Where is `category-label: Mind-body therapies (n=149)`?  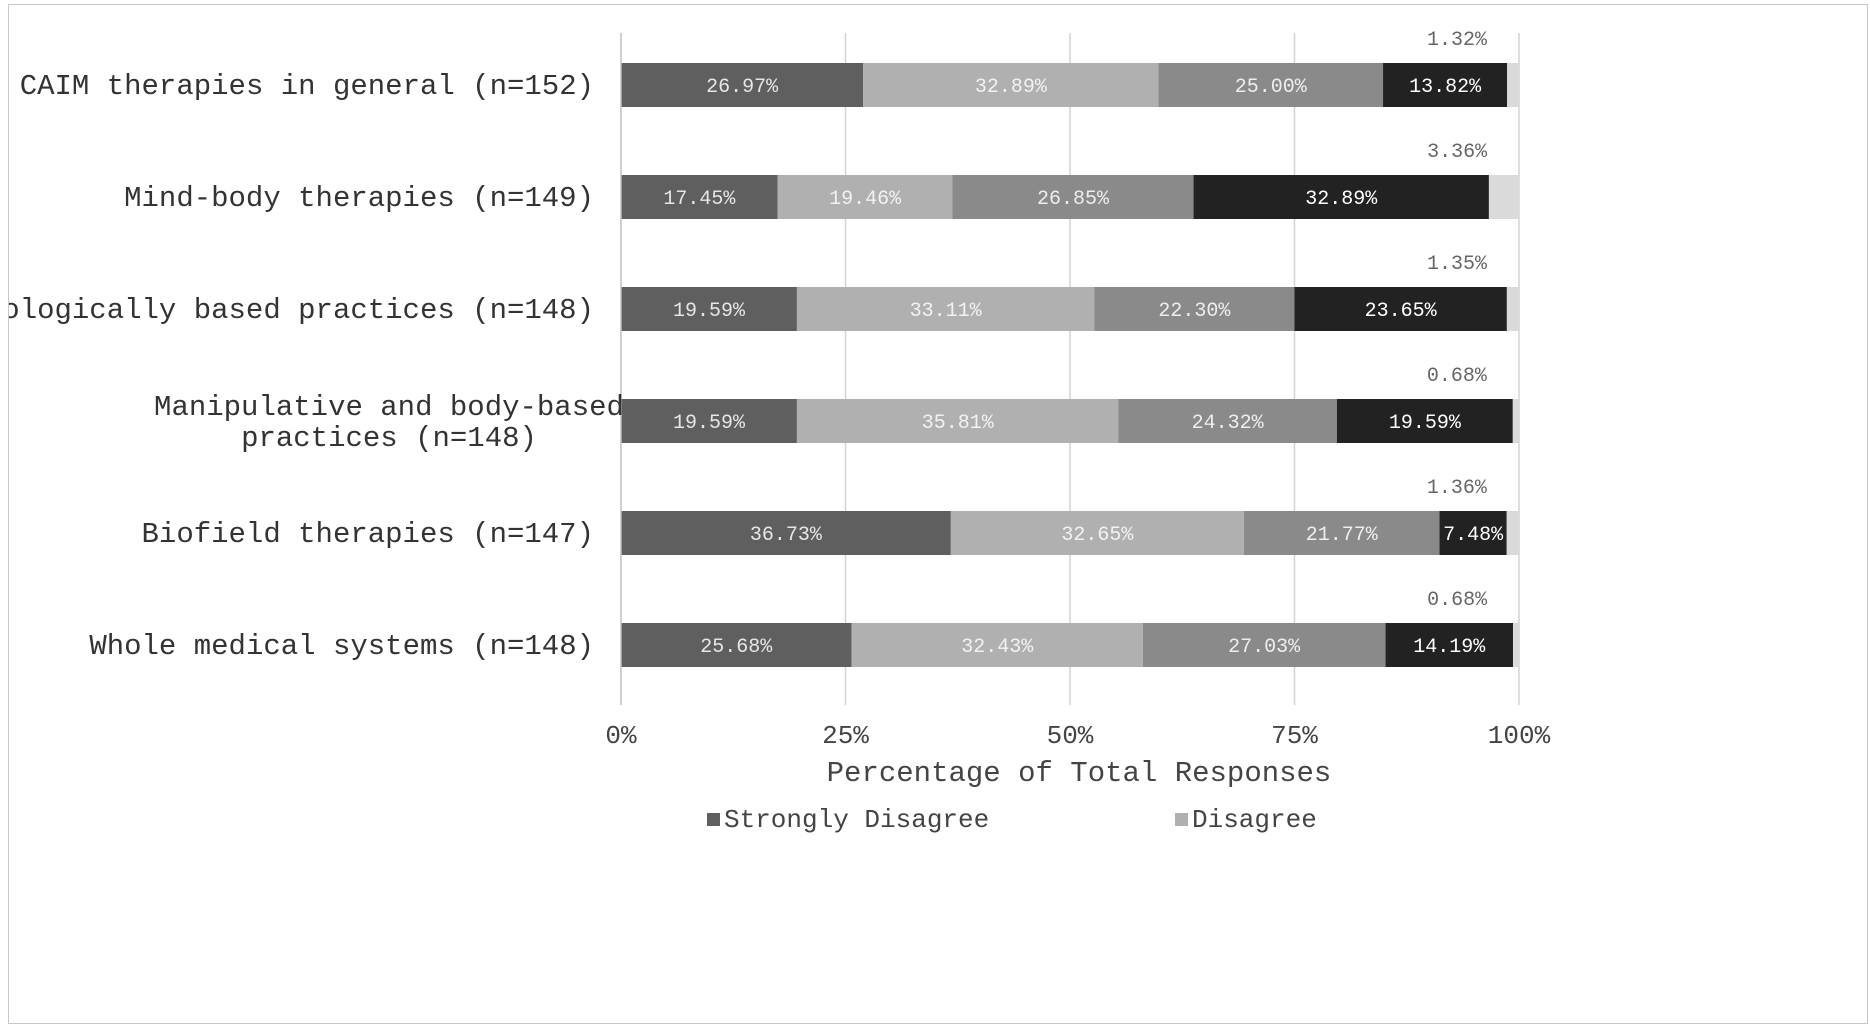
category-label: Mind-body therapies (n=149) is located at coordinates (359, 198).